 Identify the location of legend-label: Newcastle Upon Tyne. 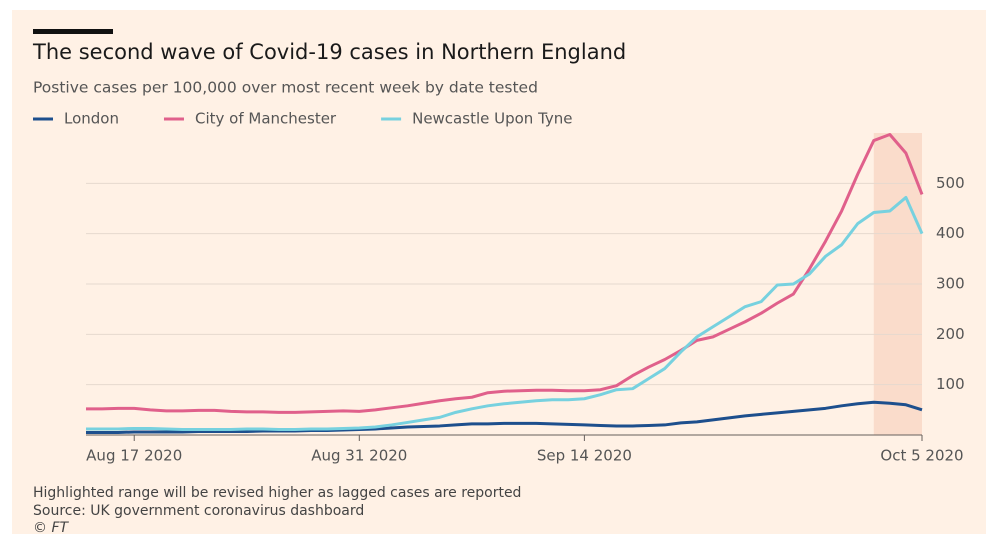
(492, 119).